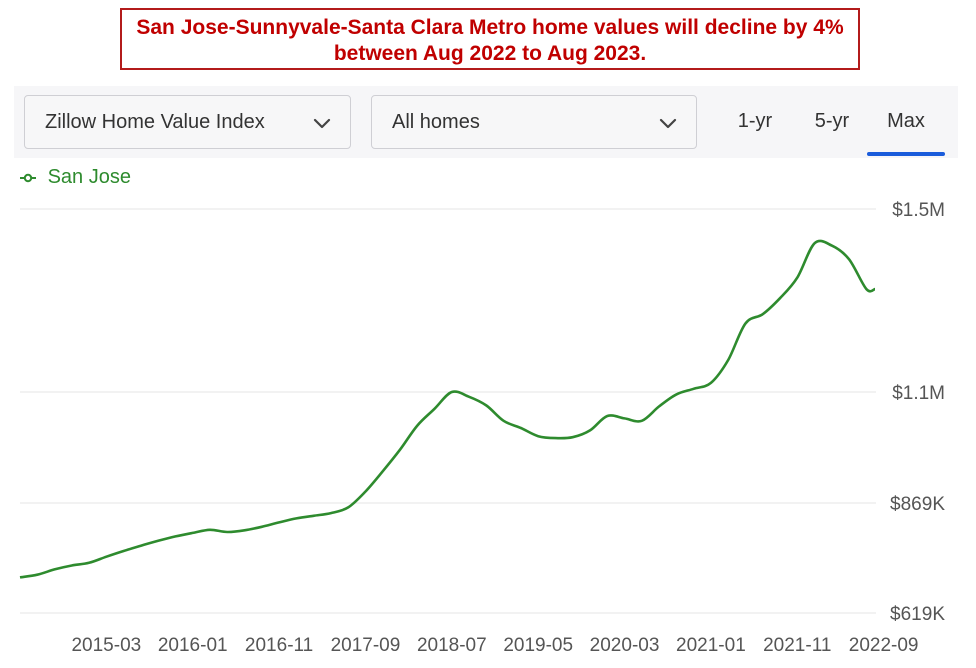  What do you see at coordinates (906, 133) in the screenshot?
I see `tab-max: Max` at bounding box center [906, 133].